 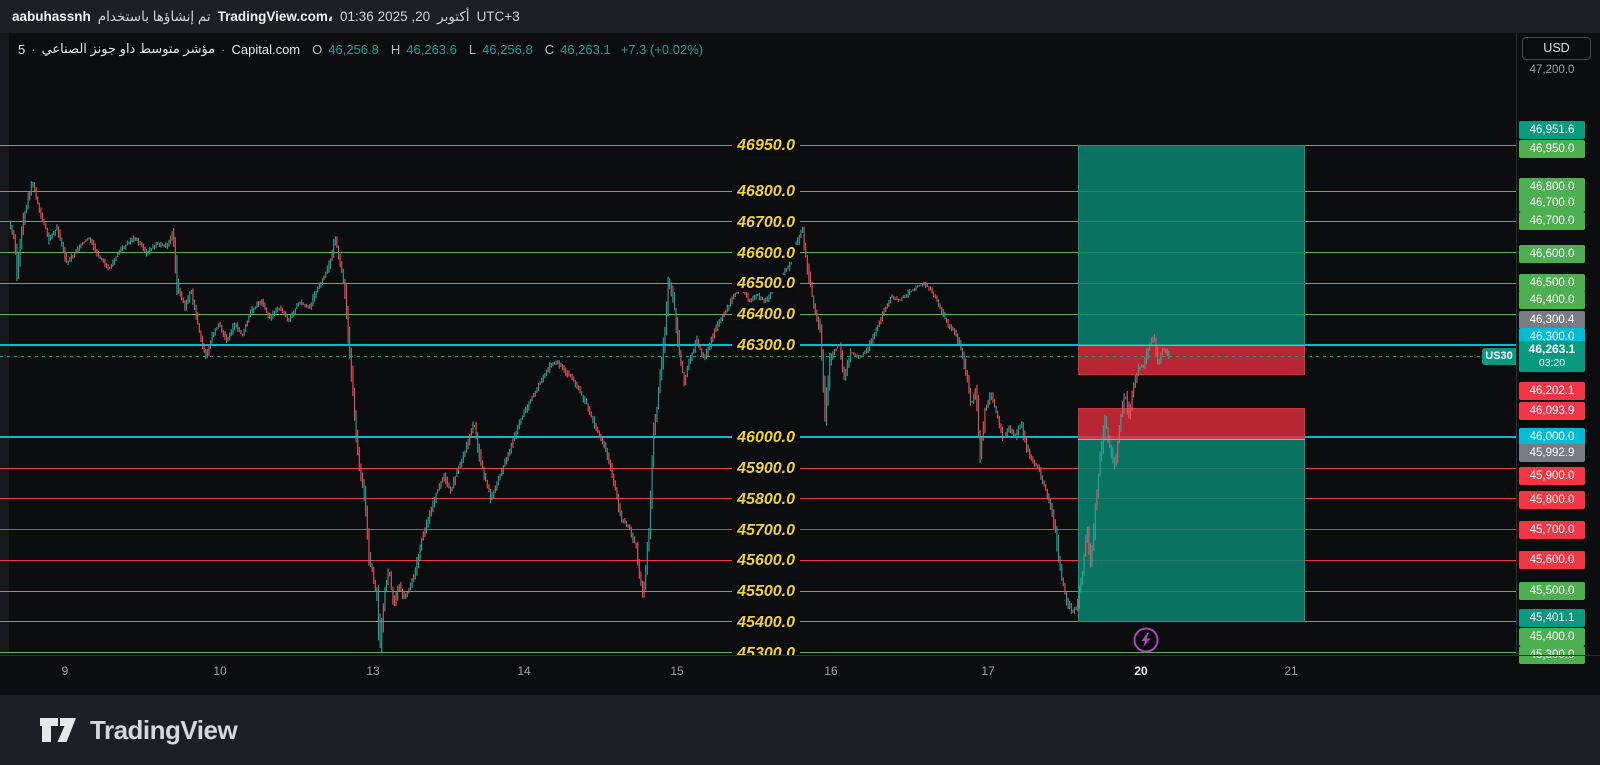 I want to click on bar-countdown: 03:20, so click(x=1552, y=363).